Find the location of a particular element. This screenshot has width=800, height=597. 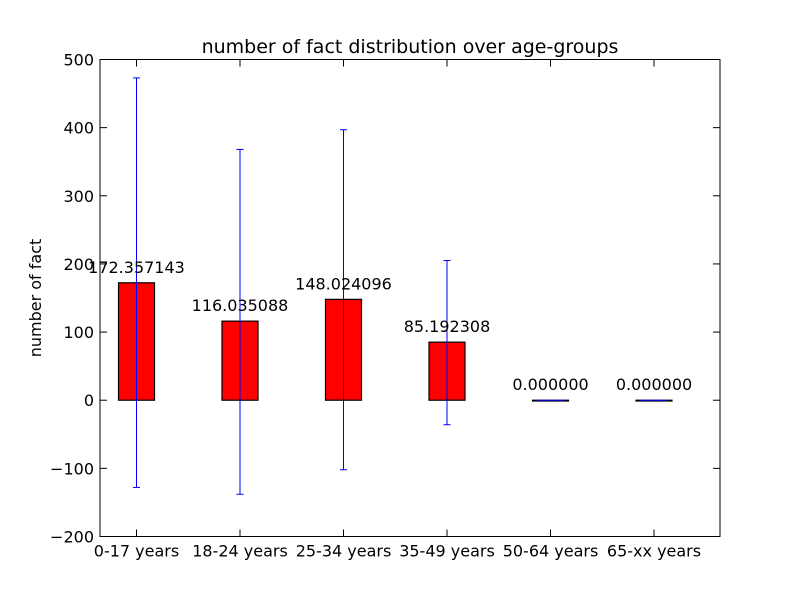

bar-value-label: 116.035088 is located at coordinates (240, 305).